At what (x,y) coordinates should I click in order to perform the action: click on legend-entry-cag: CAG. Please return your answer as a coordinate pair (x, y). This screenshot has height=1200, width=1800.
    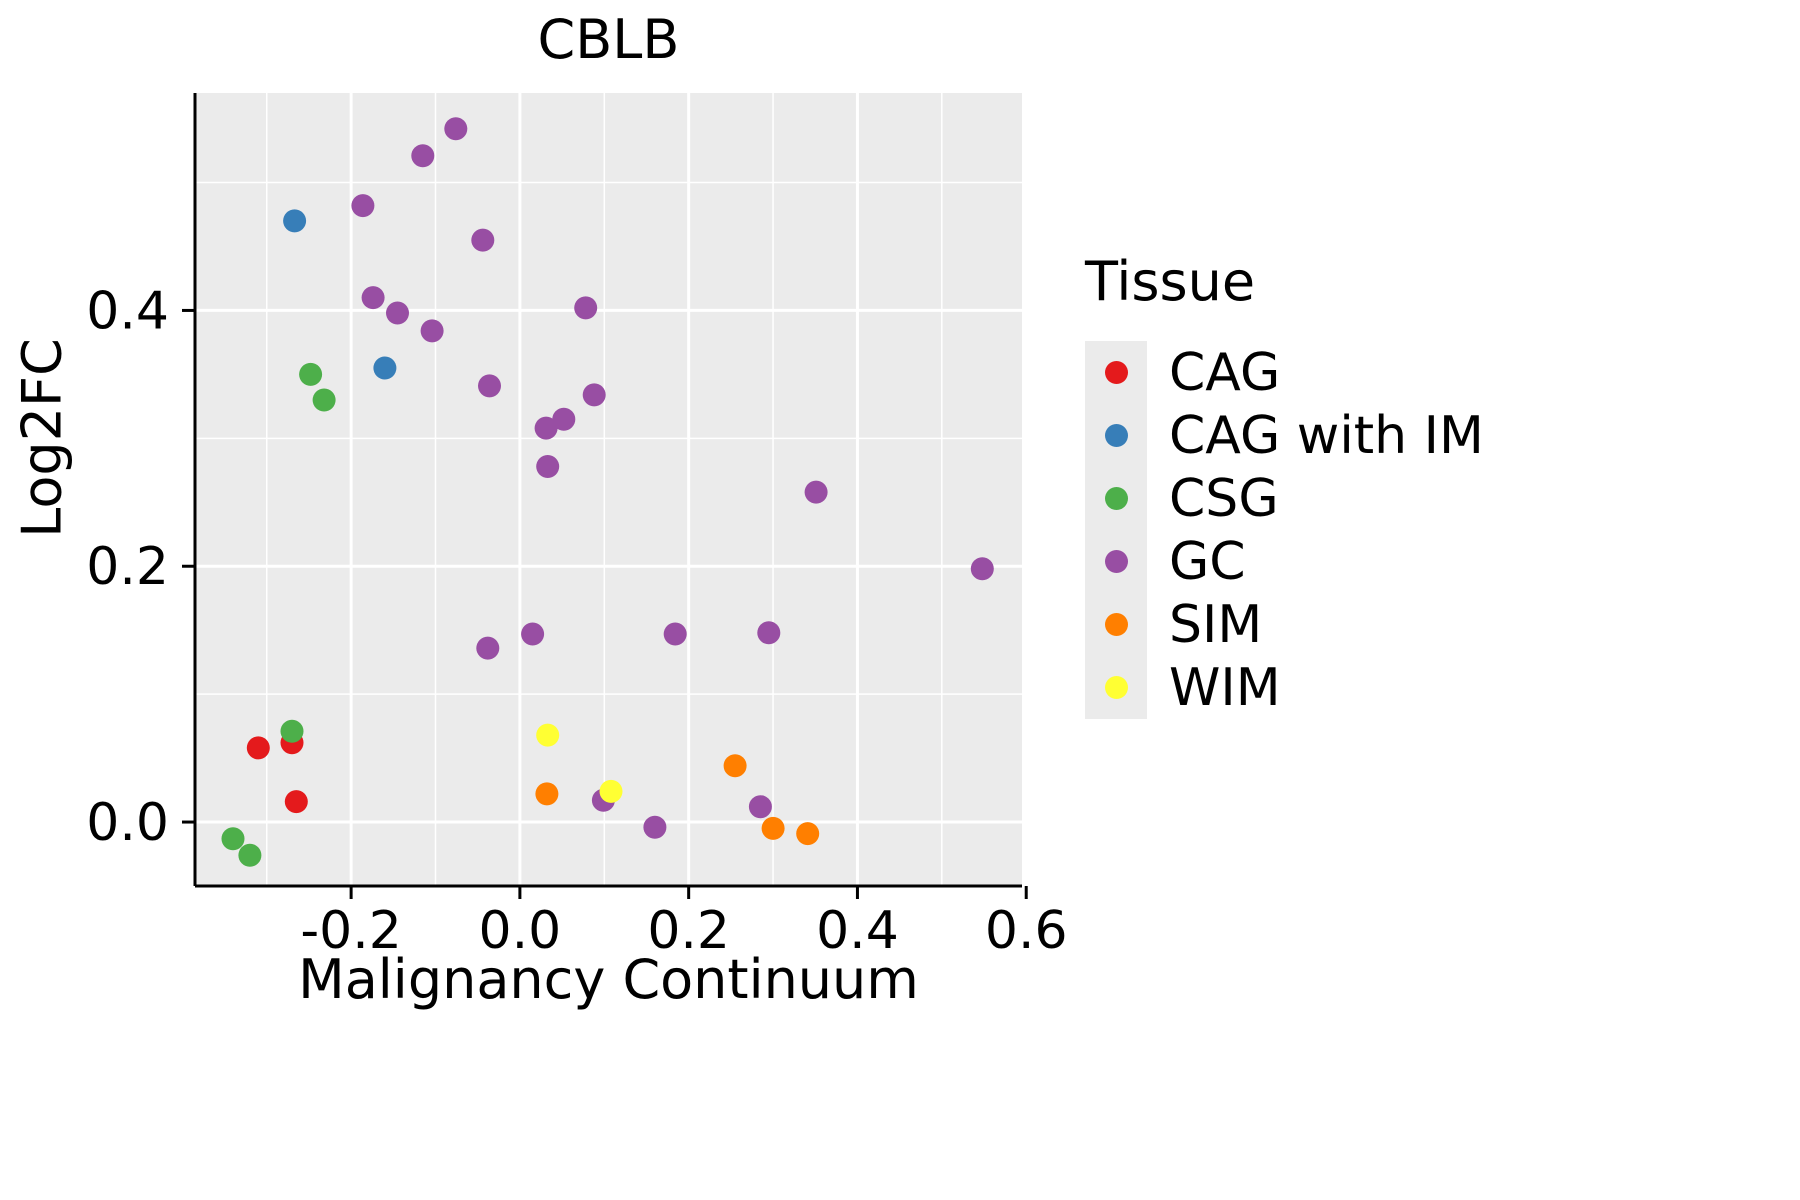
    Looking at the image, I should click on (1284, 372).